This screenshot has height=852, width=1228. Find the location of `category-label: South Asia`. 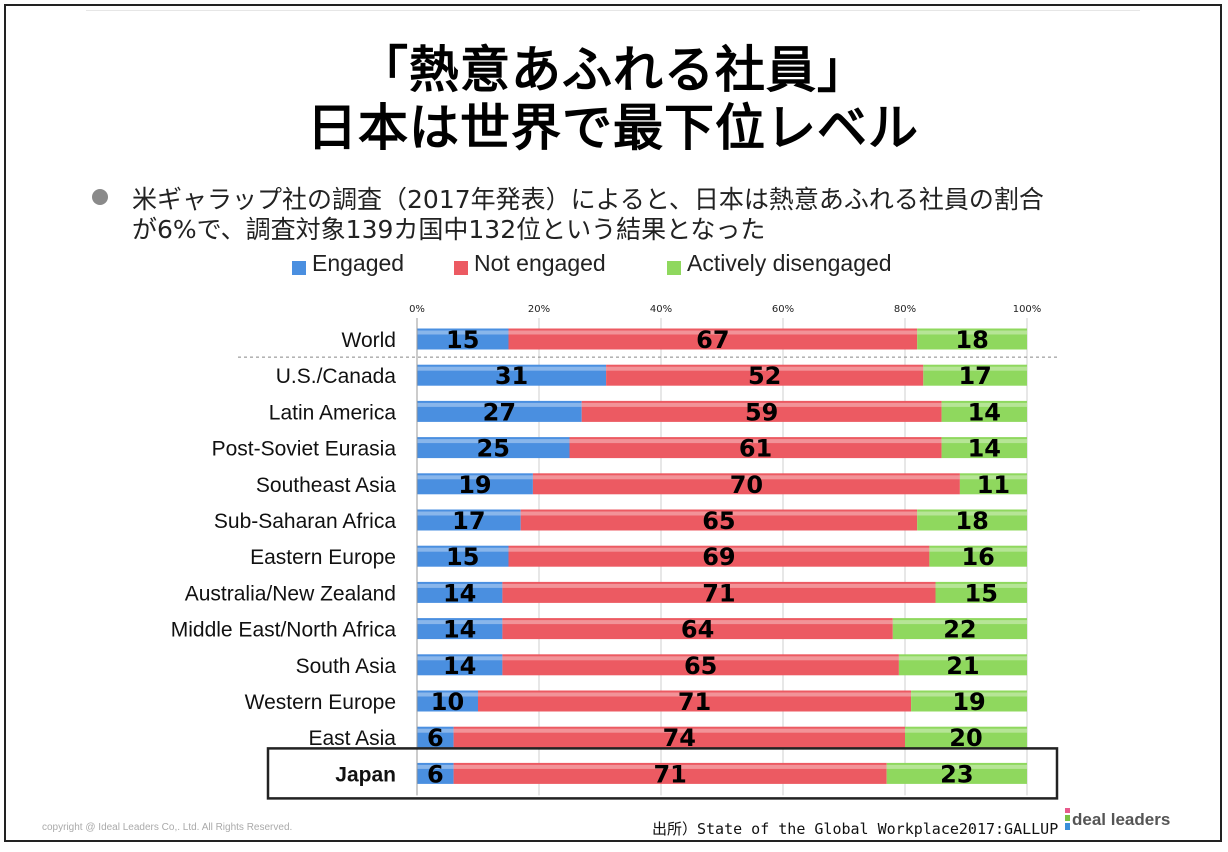

category-label: South Asia is located at coordinates (346, 666).